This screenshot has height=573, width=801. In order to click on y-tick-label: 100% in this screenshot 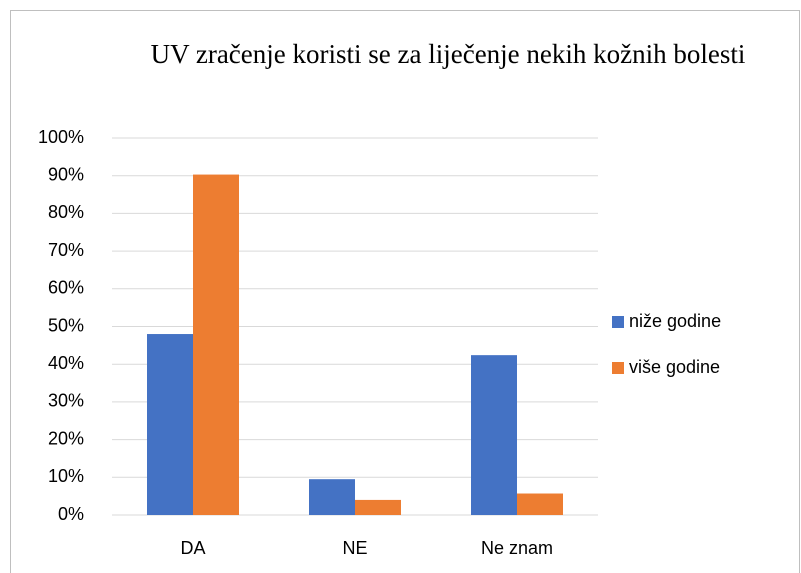, I will do `click(61, 137)`.